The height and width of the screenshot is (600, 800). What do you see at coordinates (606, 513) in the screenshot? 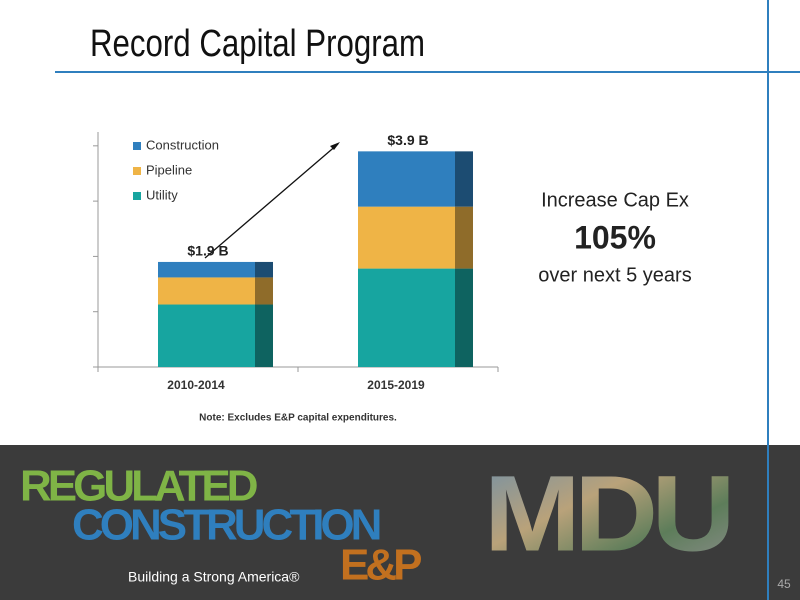
I see `logo: MDU` at bounding box center [606, 513].